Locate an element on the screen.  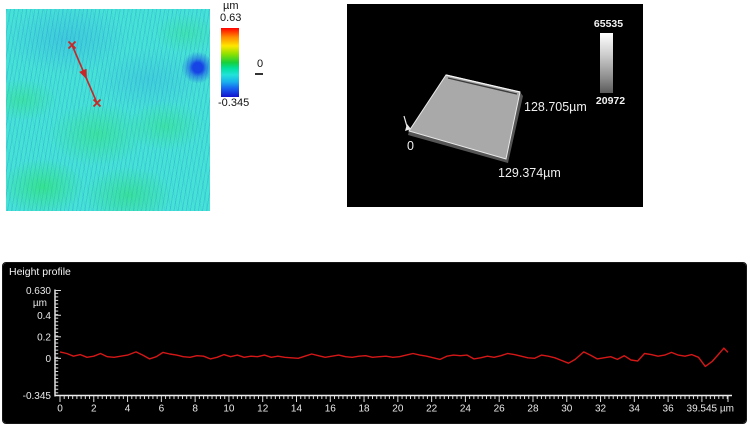
measurement-line-overlay is located at coordinates (108, 110).